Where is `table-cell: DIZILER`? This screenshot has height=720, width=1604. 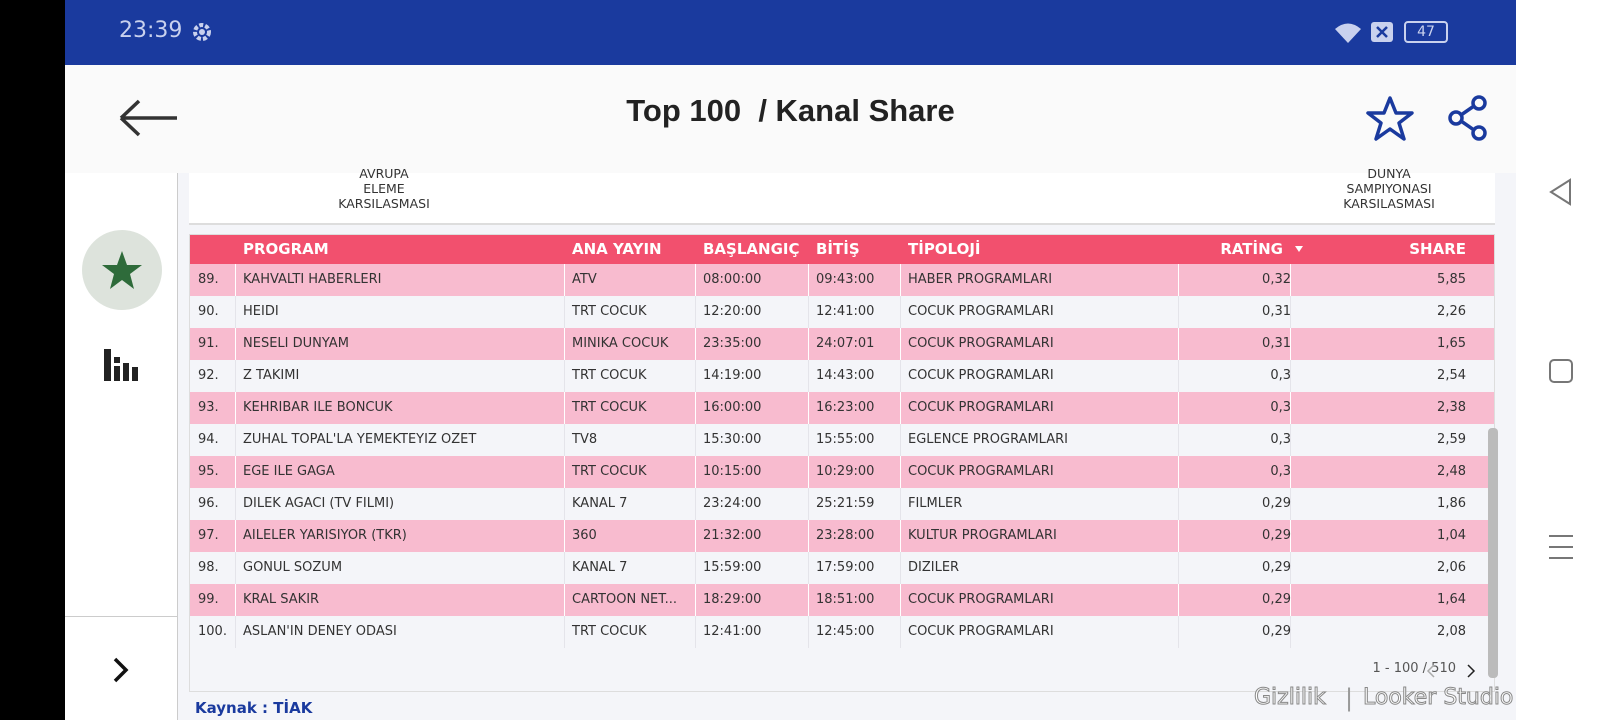
table-cell: DIZILER is located at coordinates (934, 567).